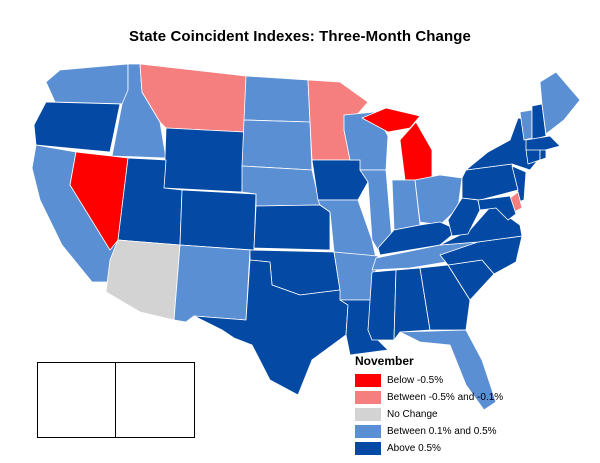 This screenshot has width=600, height=463. Describe the element at coordinates (533, 157) in the screenshot. I see `state-CT` at that location.